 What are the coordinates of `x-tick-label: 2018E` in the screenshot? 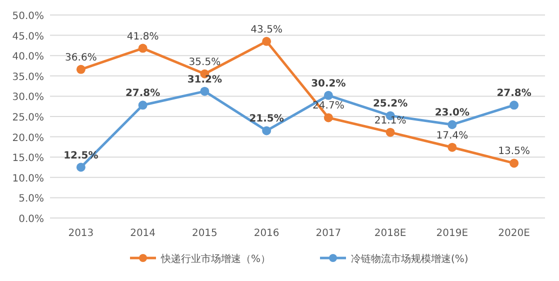 It's located at (390, 233).